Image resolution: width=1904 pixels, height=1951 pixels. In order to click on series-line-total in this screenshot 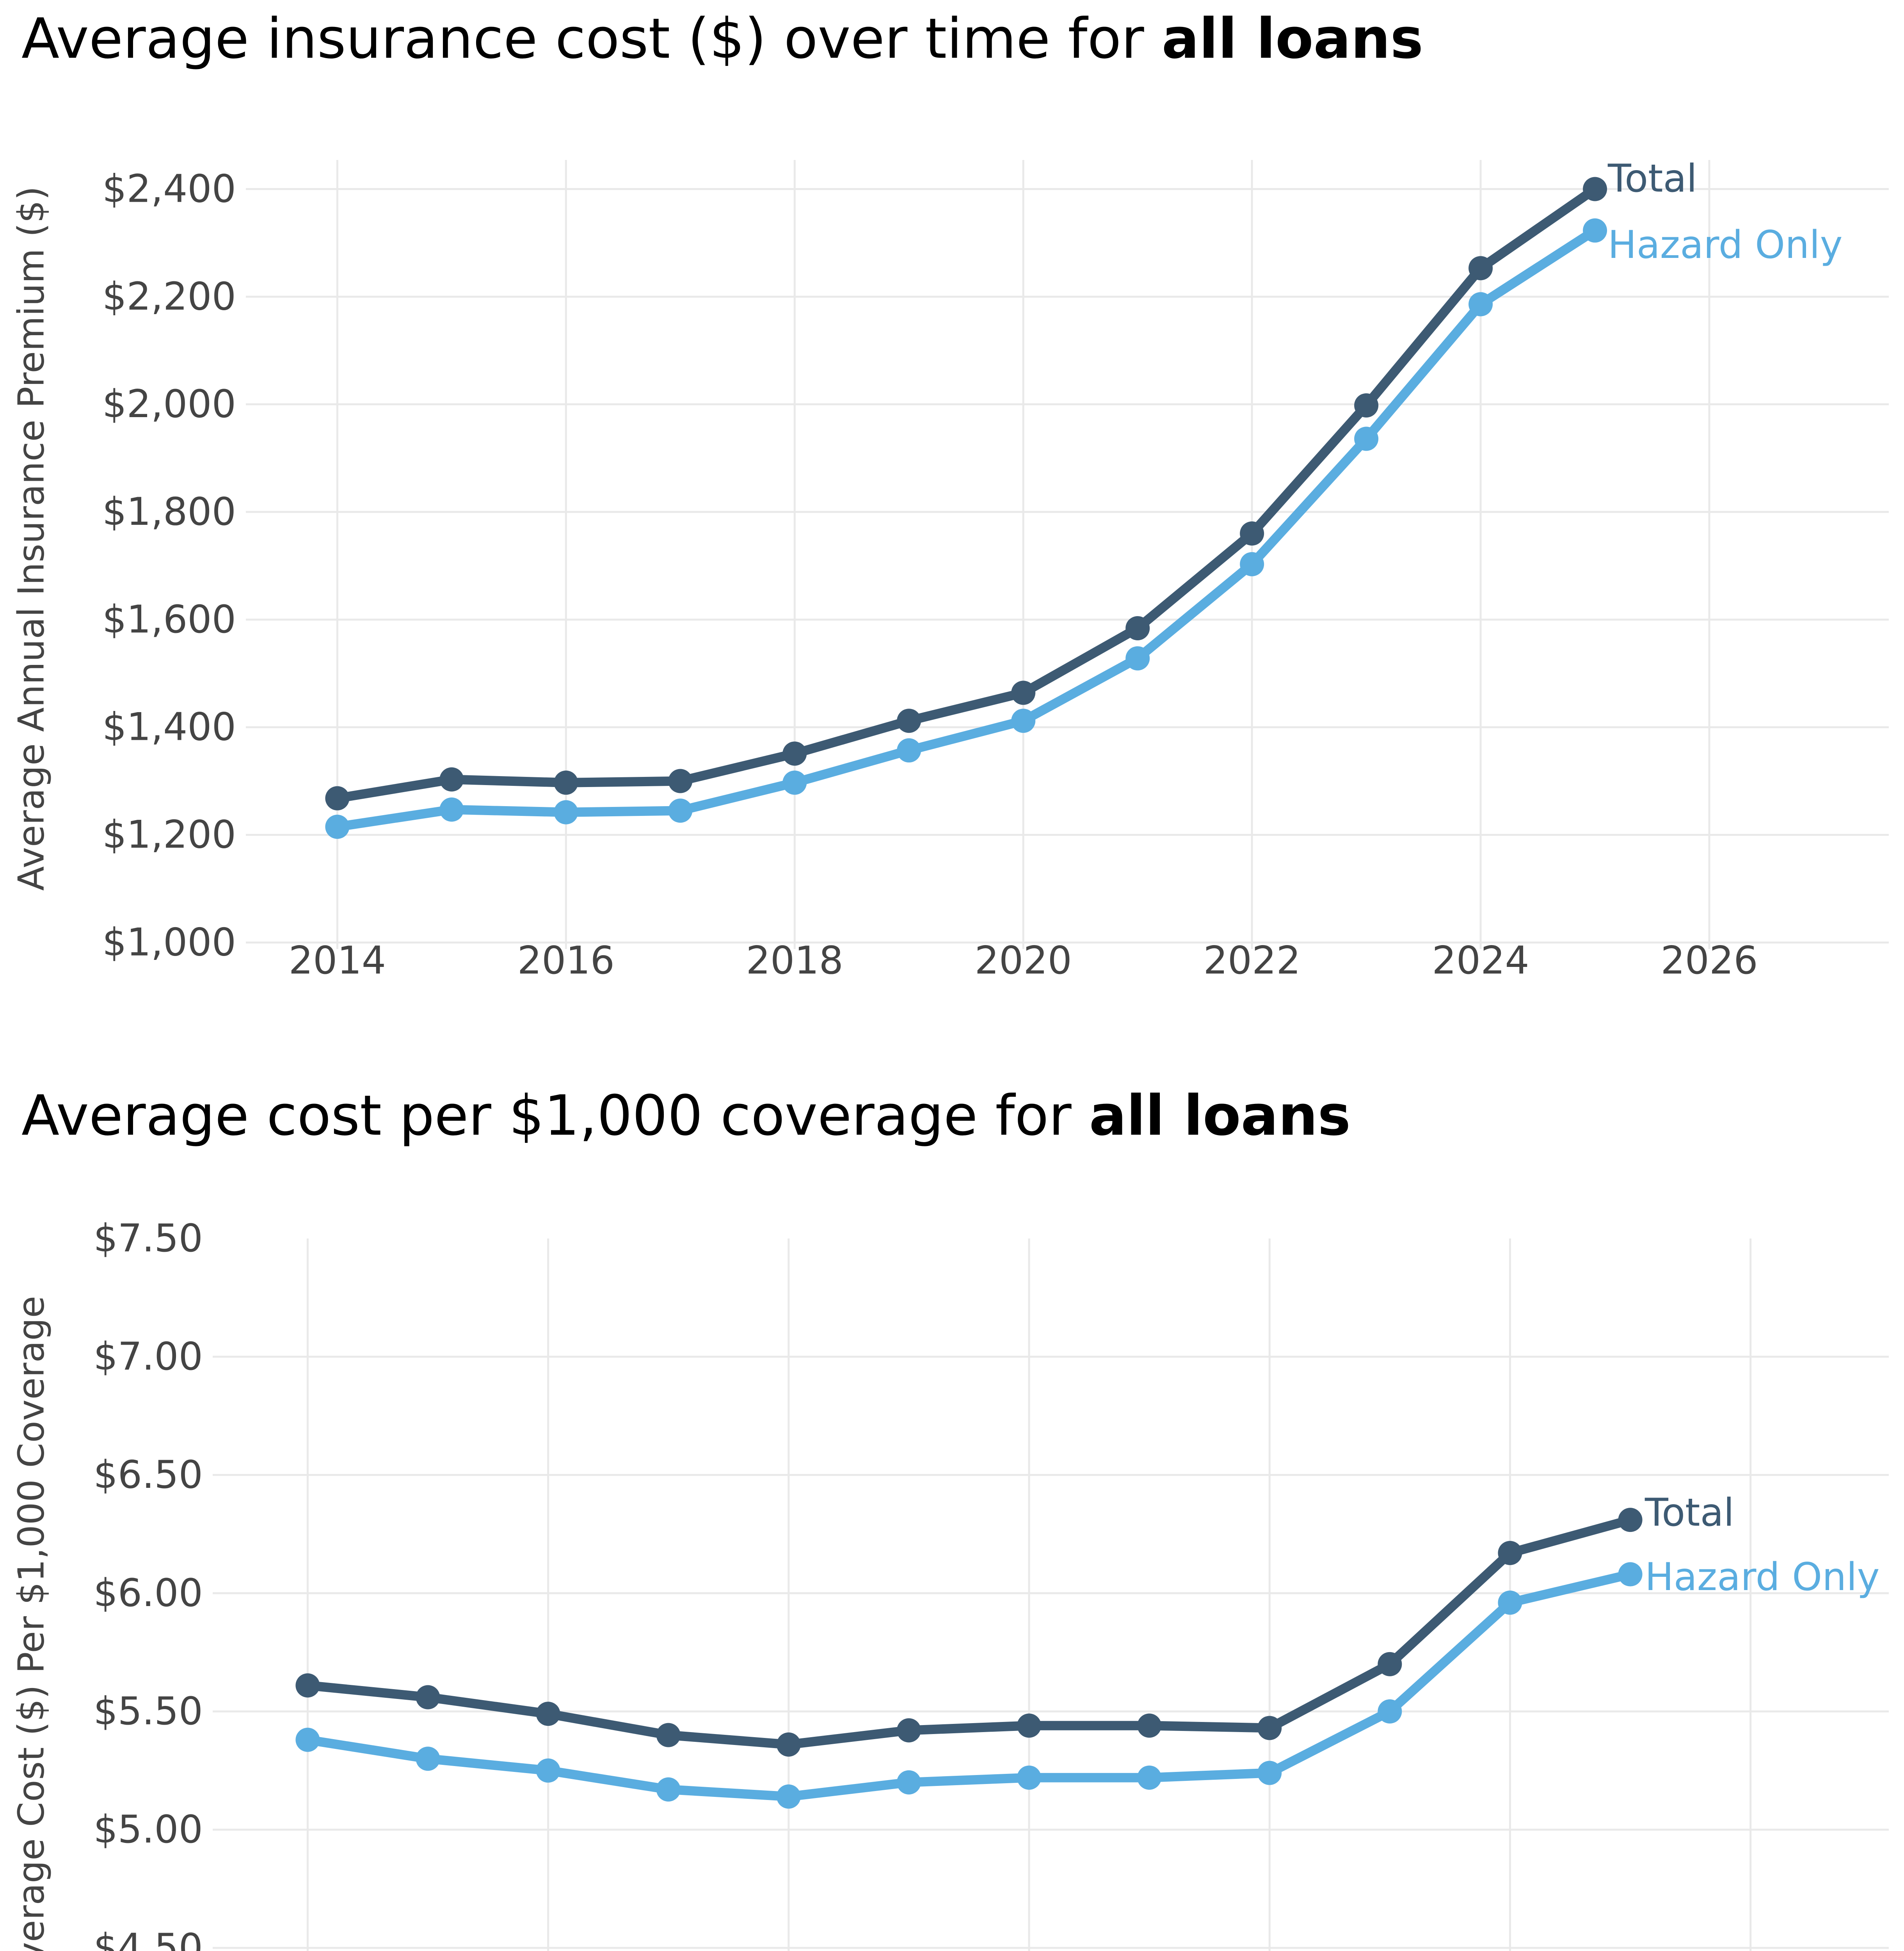, I will do `click(969, 1632)`.